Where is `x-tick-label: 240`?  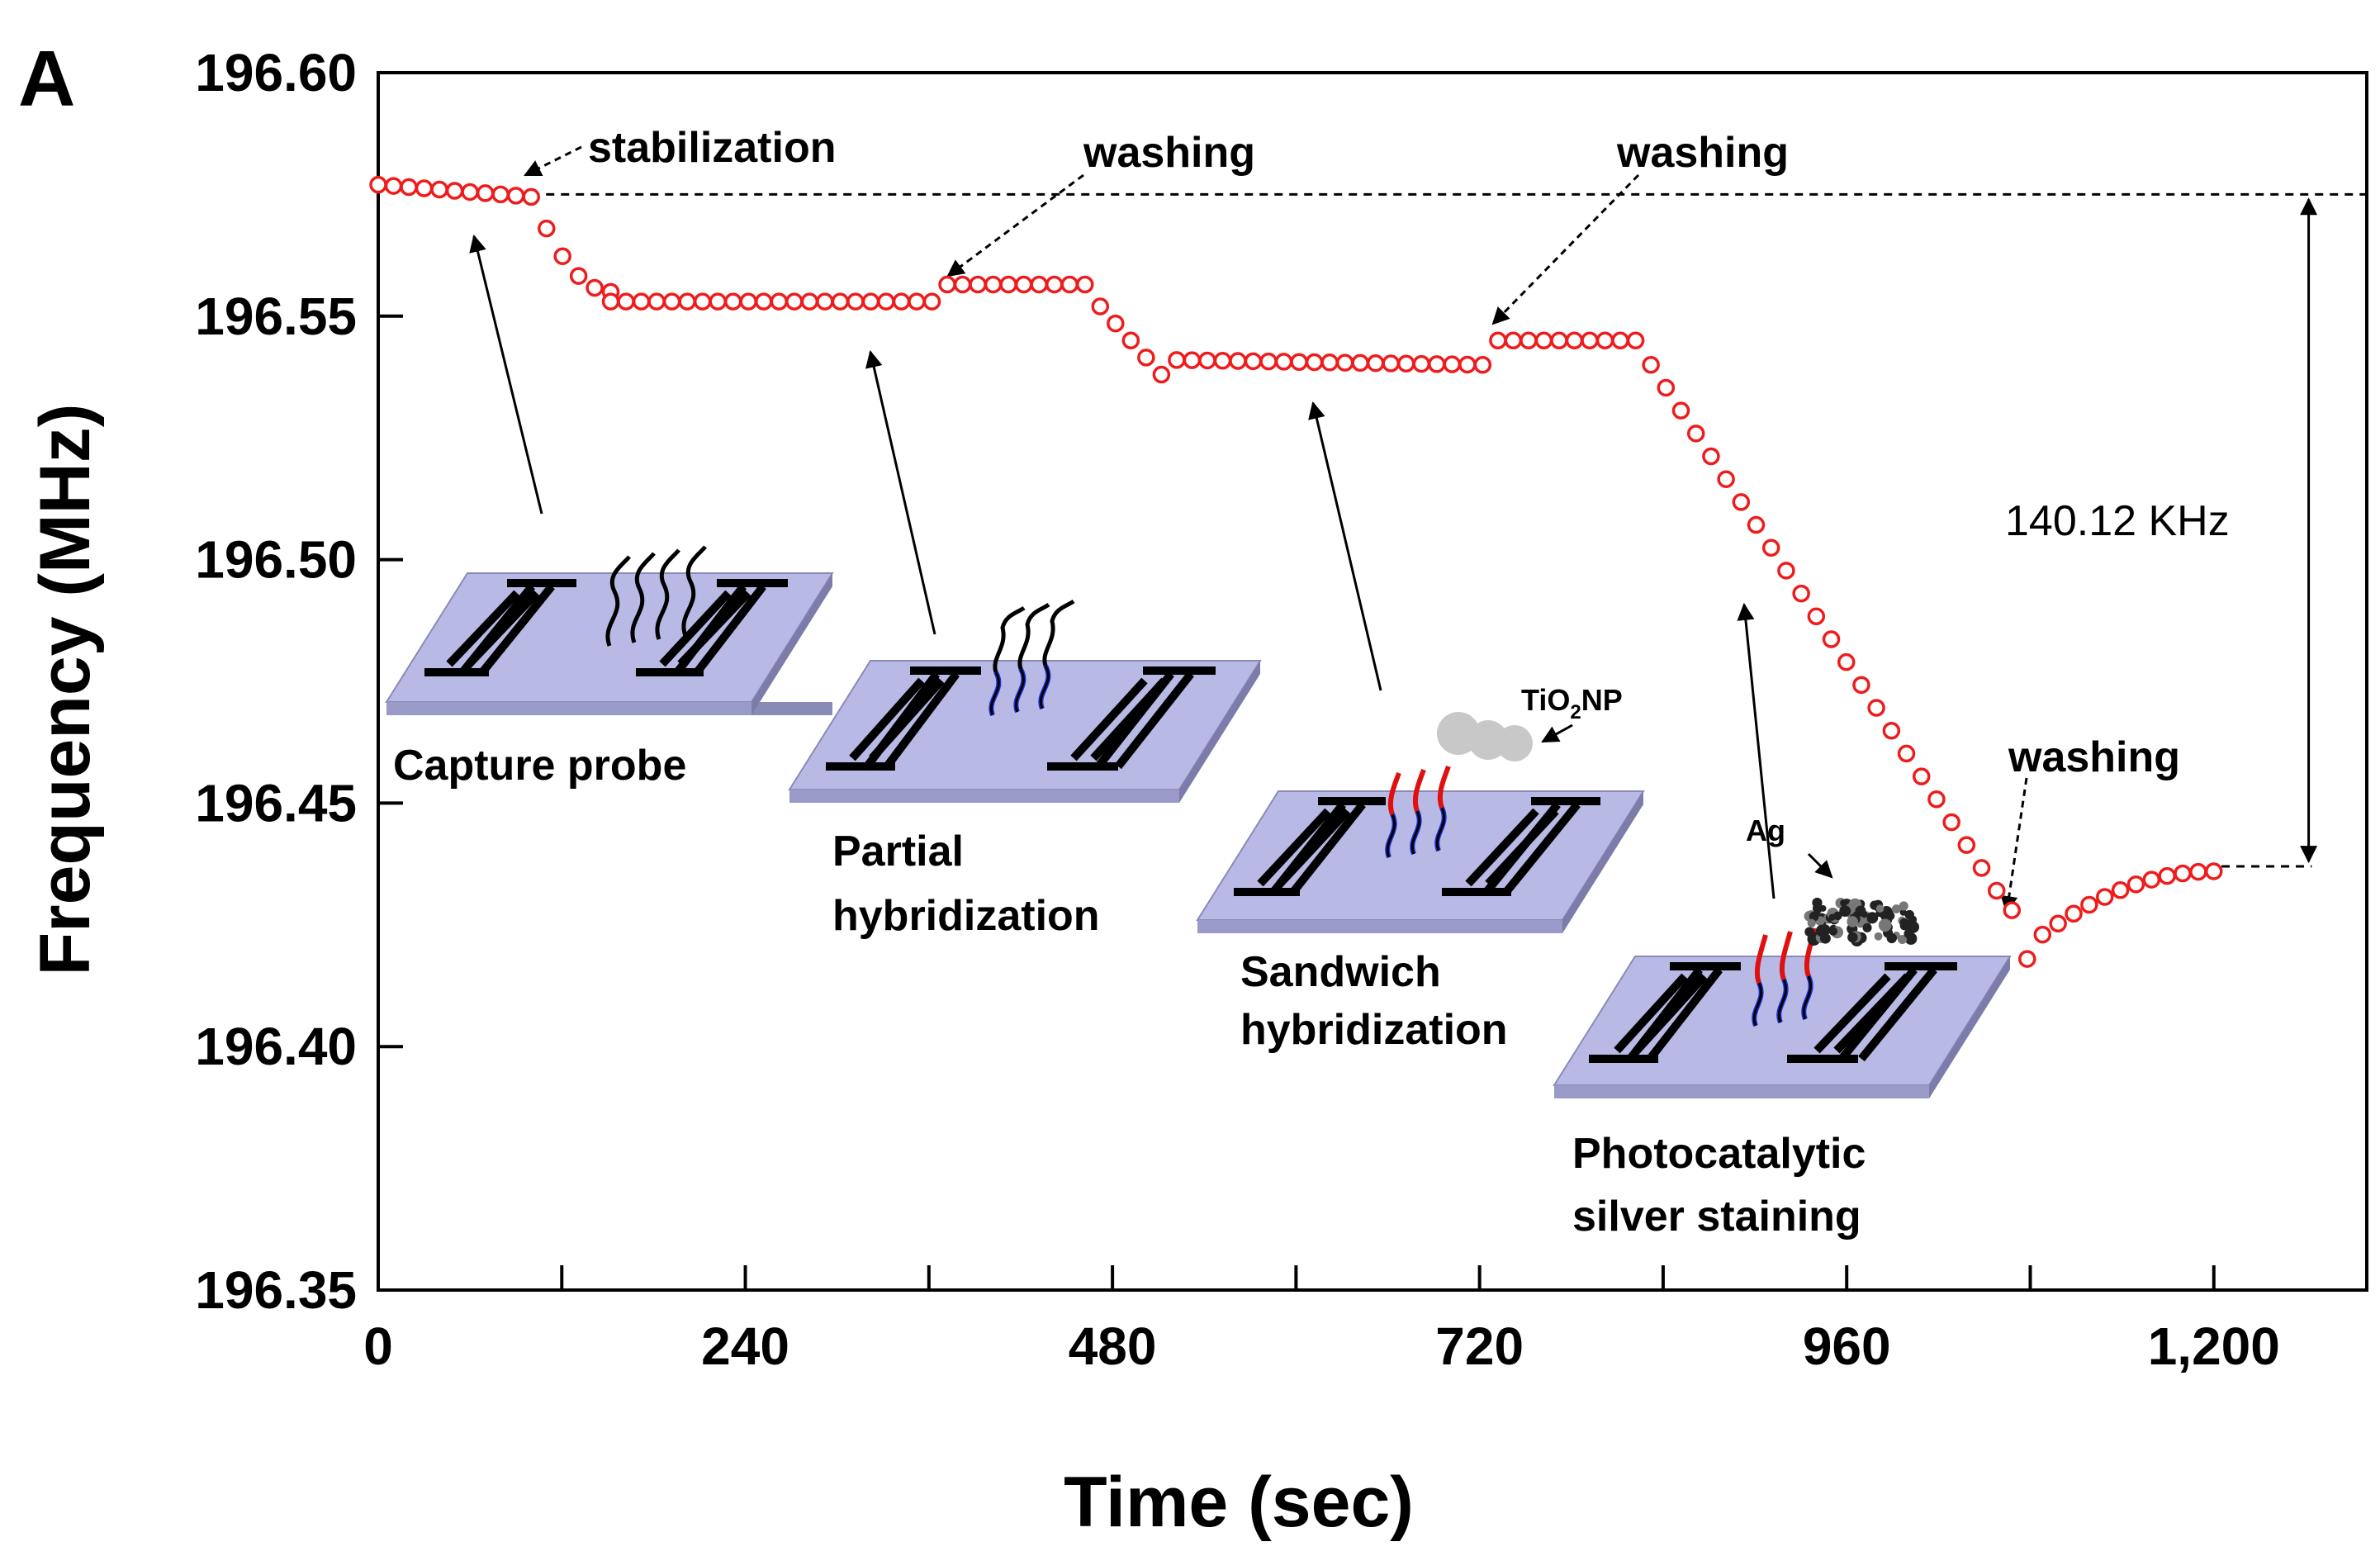
x-tick-label: 240 is located at coordinates (745, 1346).